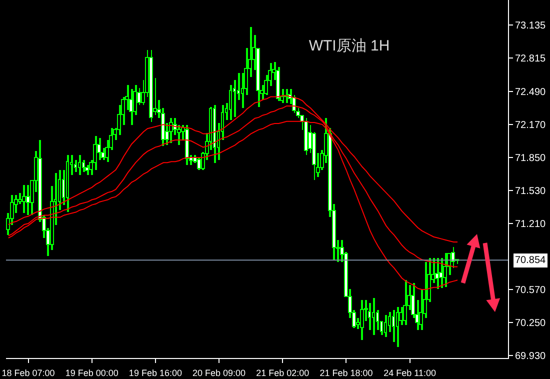  I want to click on y-tick-label: 72.815, so click(530, 59).